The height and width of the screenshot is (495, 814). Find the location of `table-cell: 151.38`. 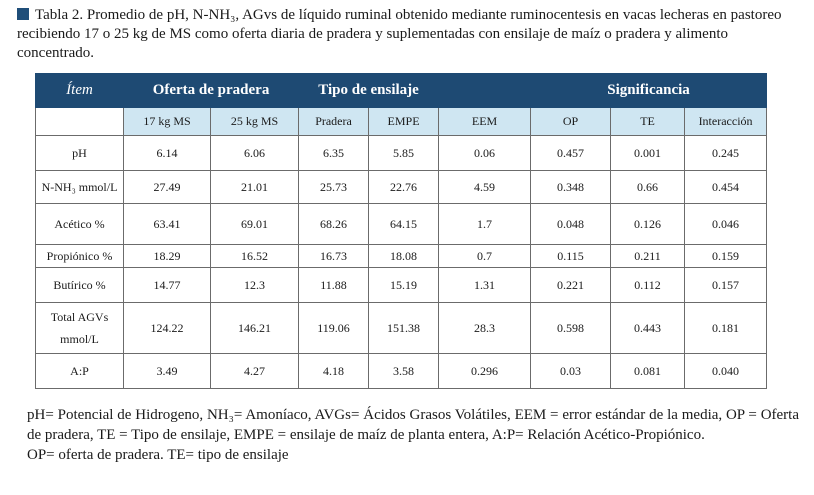

table-cell: 151.38 is located at coordinates (404, 328).